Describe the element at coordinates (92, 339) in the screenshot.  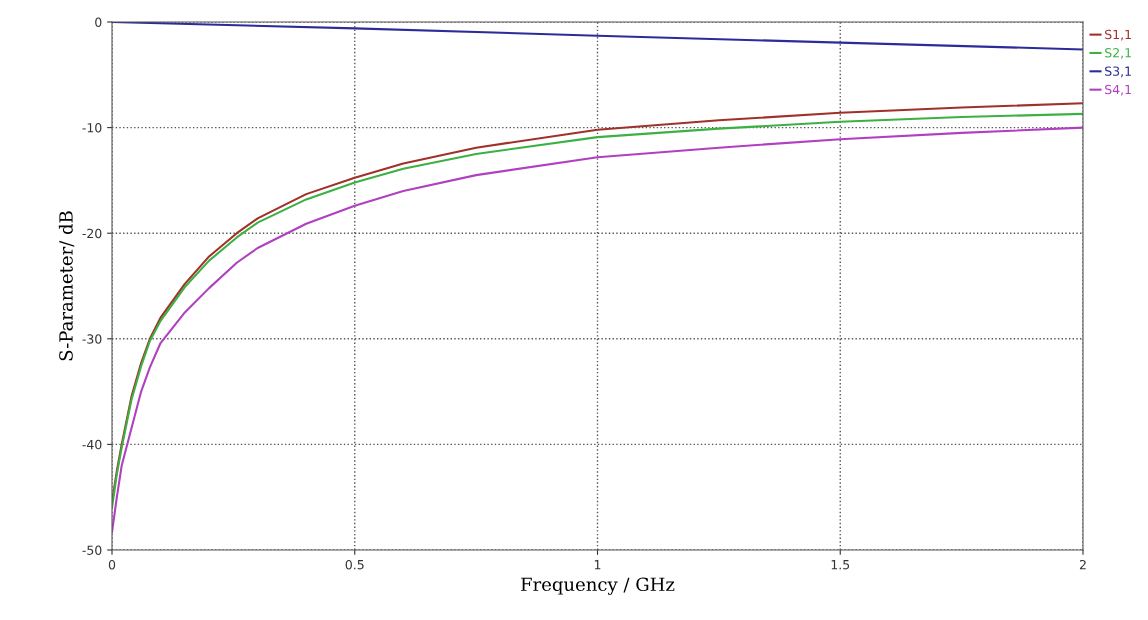
I see `y-tick-label: -30` at that location.